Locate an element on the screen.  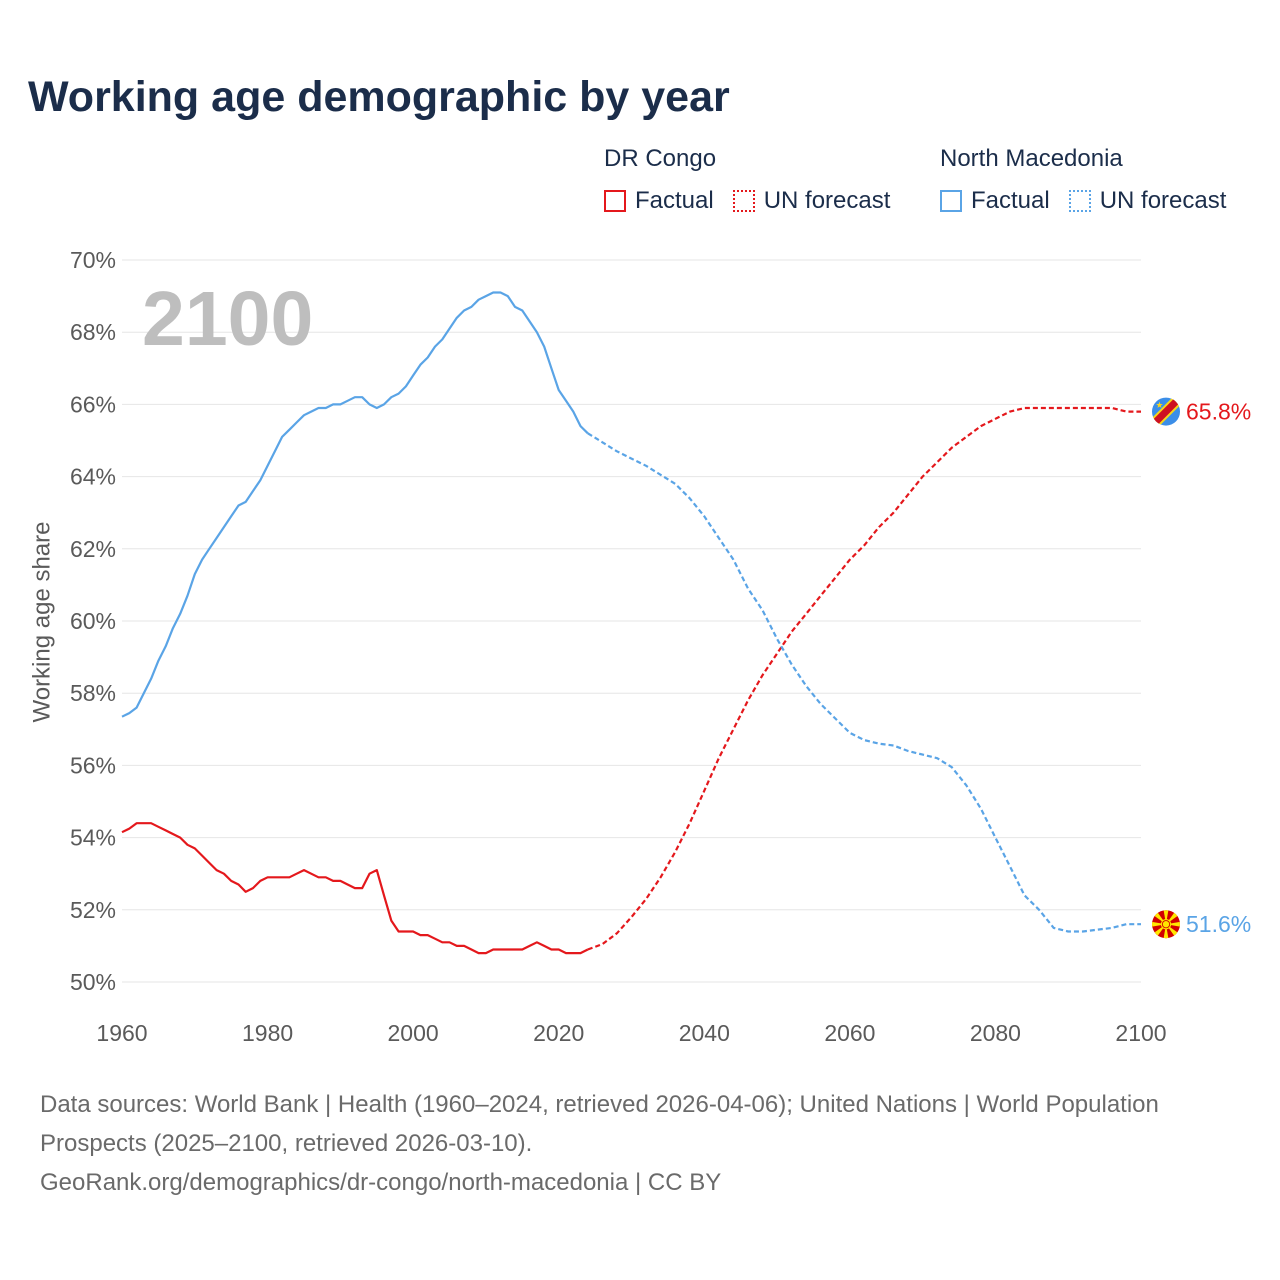
y-tick-label: 64% is located at coordinates (93, 477).